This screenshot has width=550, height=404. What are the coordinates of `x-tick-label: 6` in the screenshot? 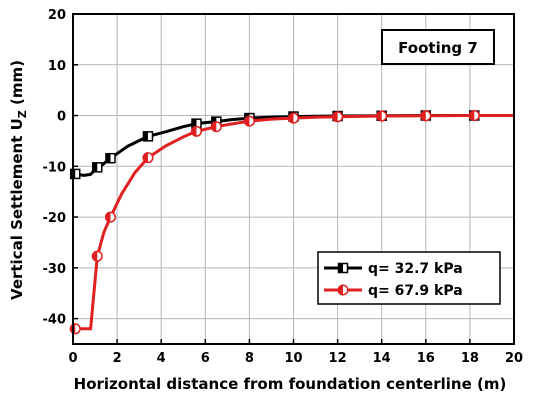 It's located at (205, 358).